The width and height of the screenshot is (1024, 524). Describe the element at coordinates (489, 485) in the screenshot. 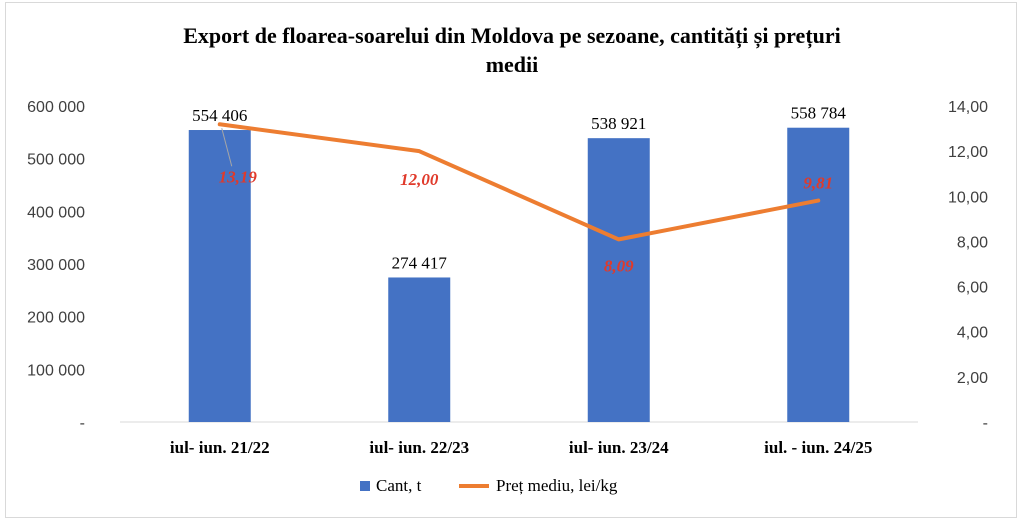

I see `legend: Cant, t Preț mediu, lei/kg` at that location.